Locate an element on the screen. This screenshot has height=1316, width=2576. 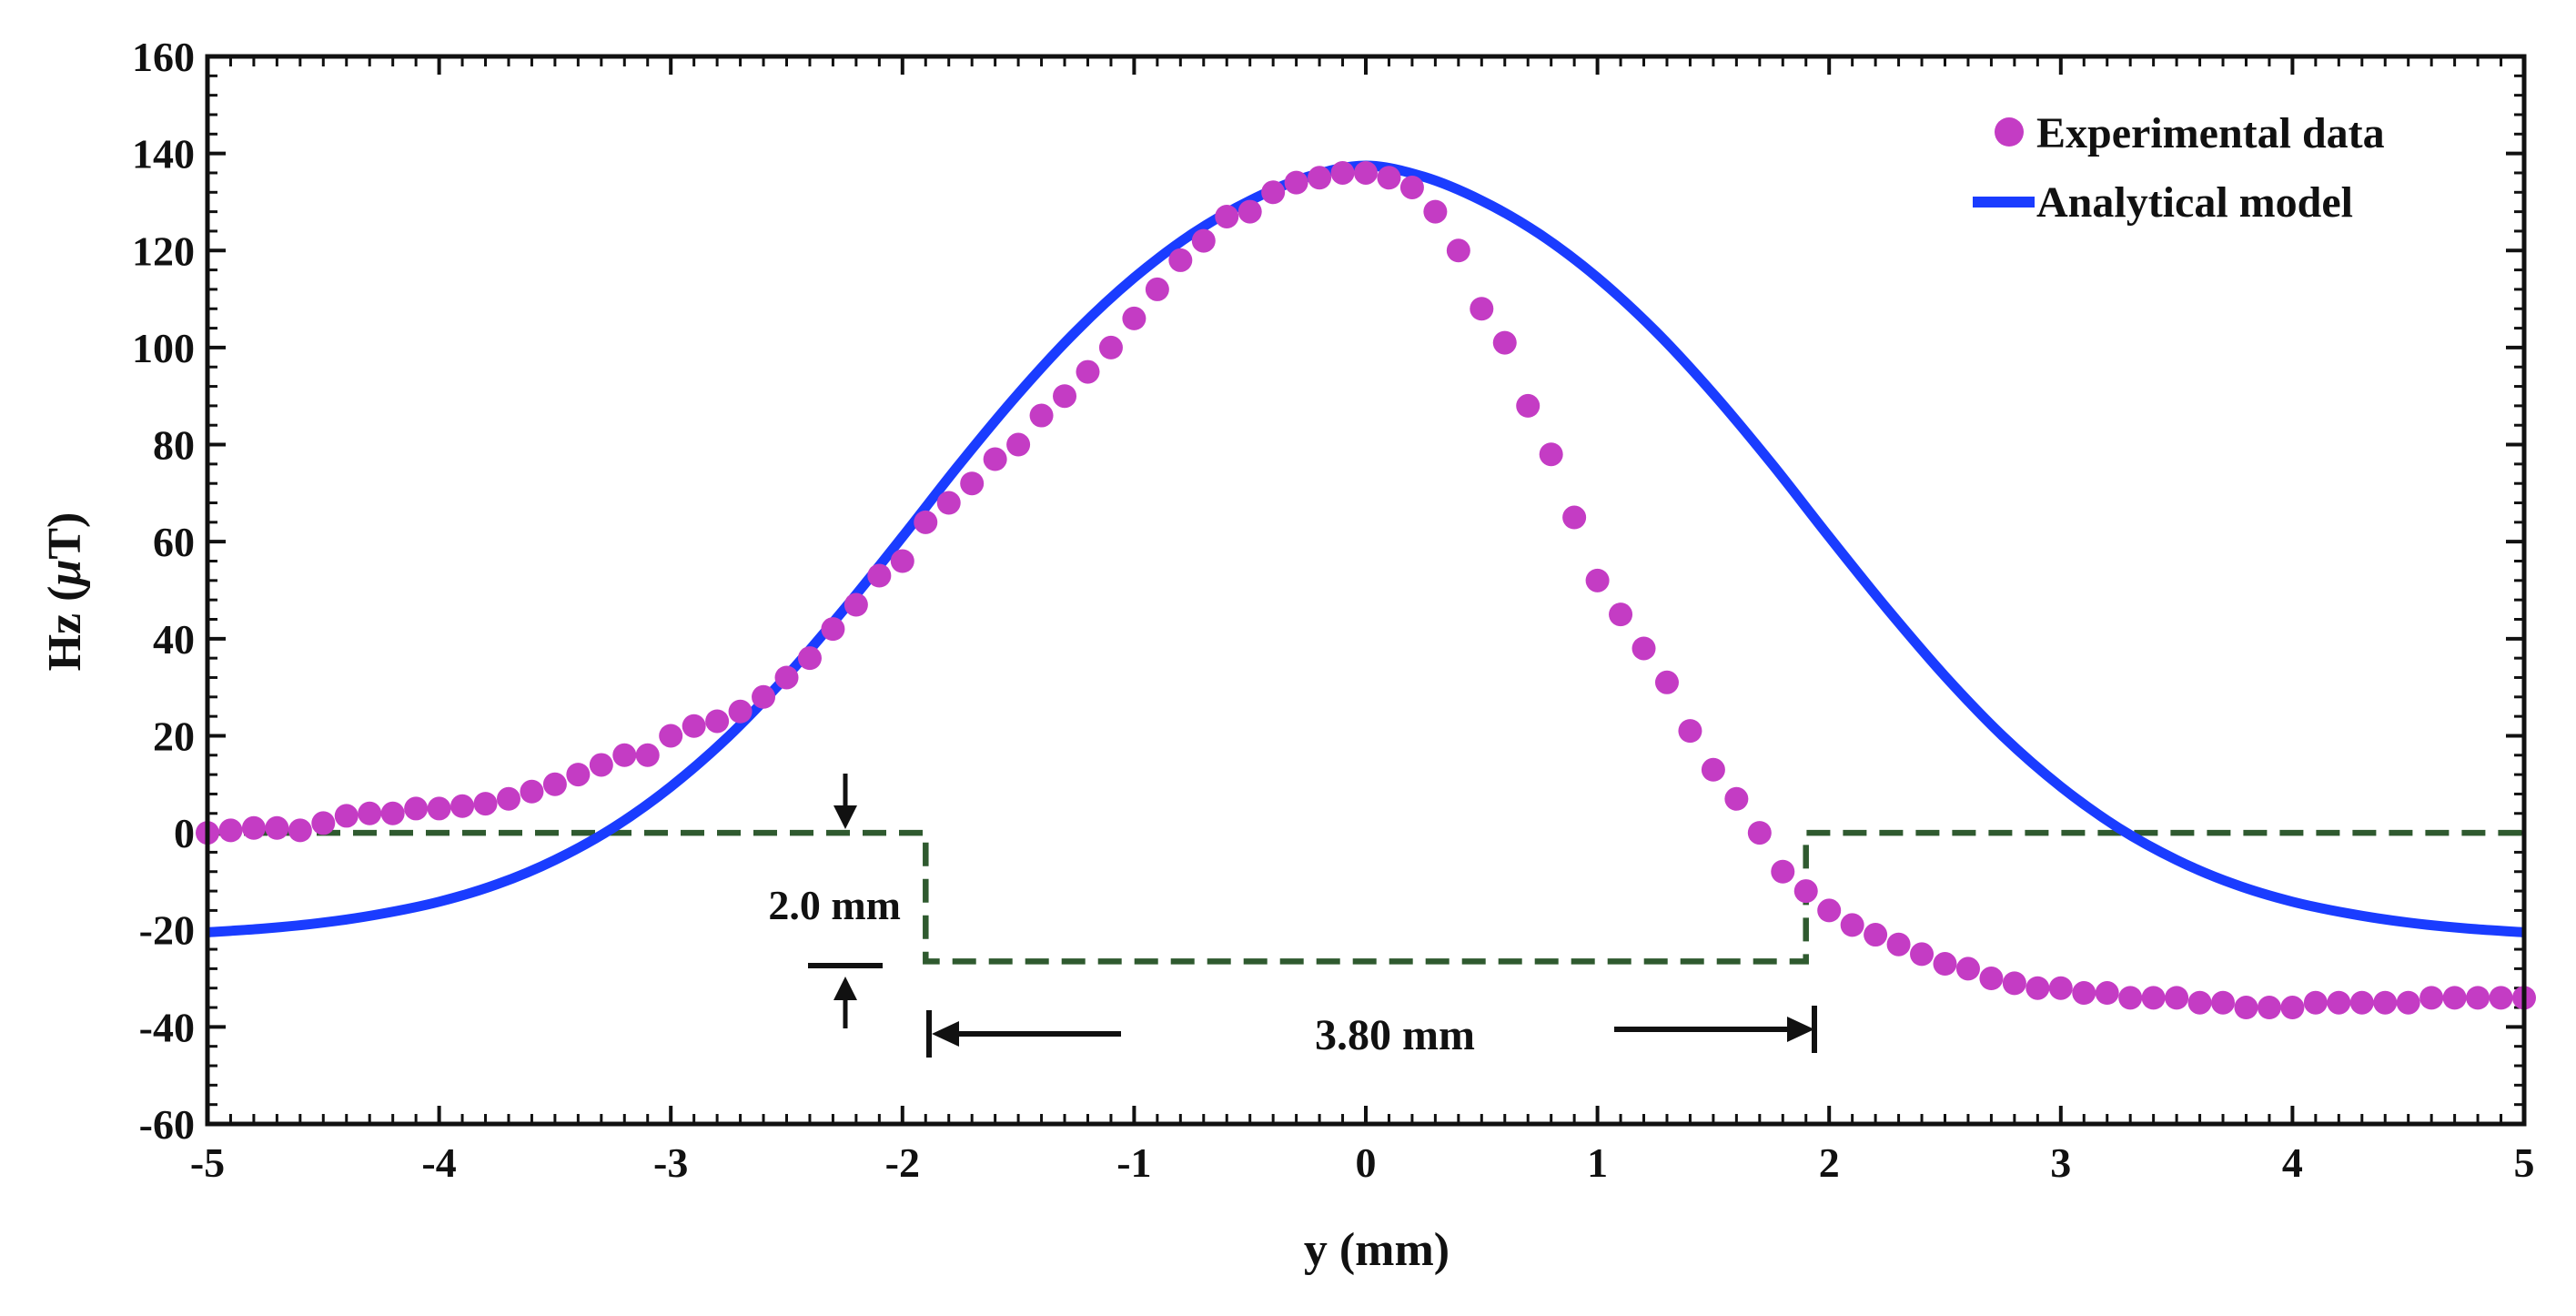
y-tick-labels: -60 -40 -20 0 20 40 60 80 100 120 140 160 is located at coordinates (163, 591).